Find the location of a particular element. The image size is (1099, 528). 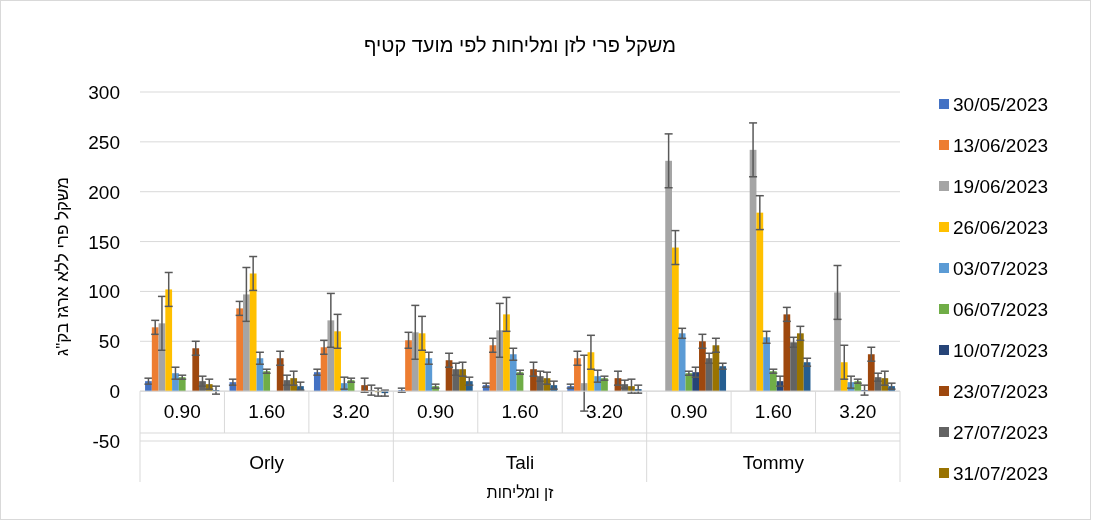

legend-label: 13/06/2023 is located at coordinates (1001, 145).